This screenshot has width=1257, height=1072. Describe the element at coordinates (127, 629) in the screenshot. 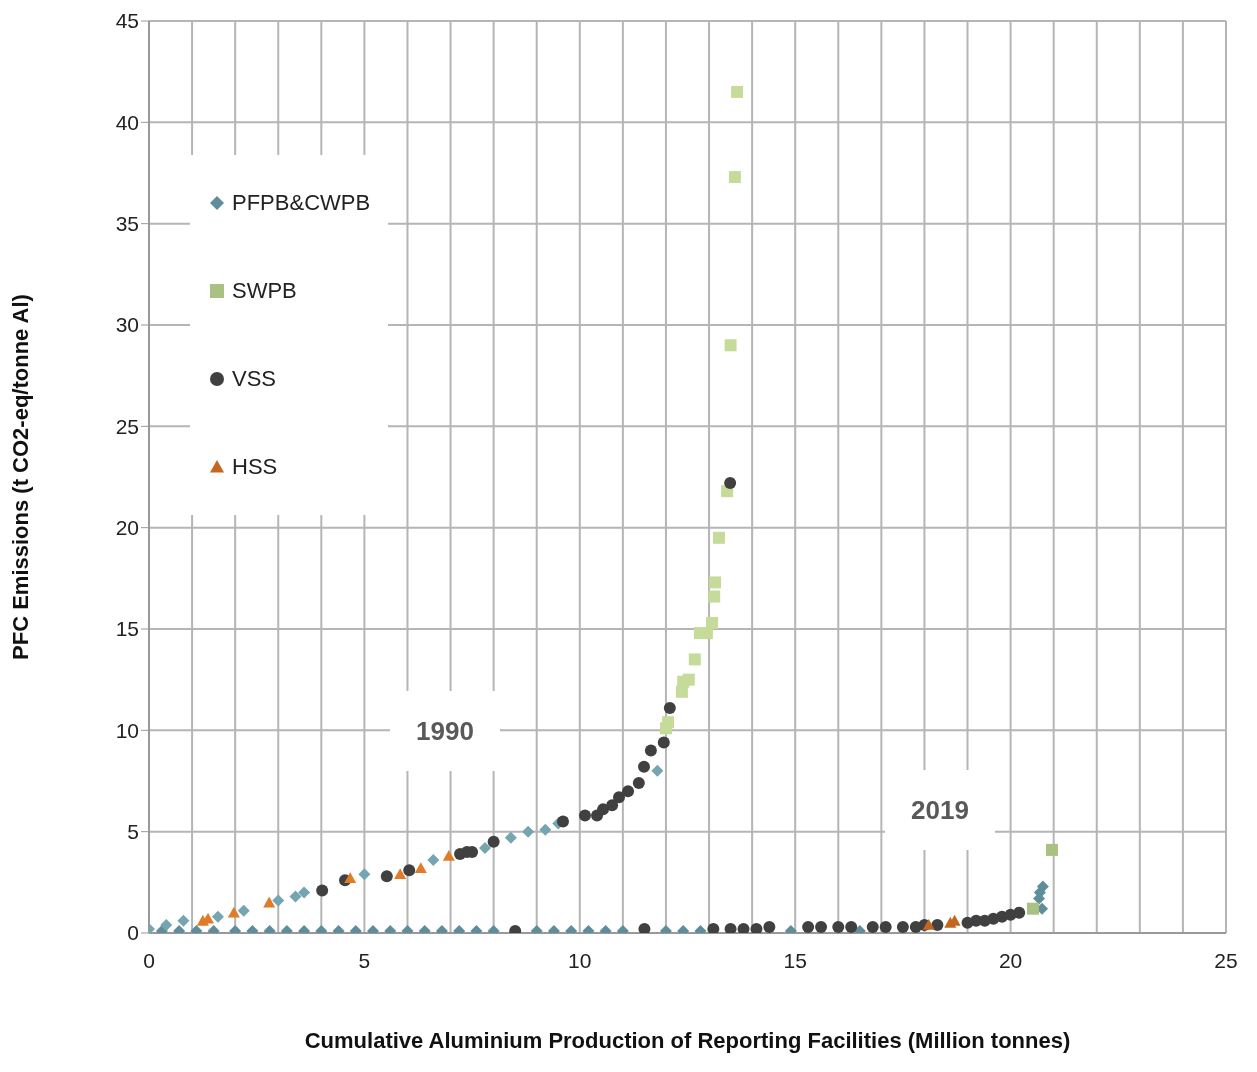

I see `y-tick-label: 15` at that location.